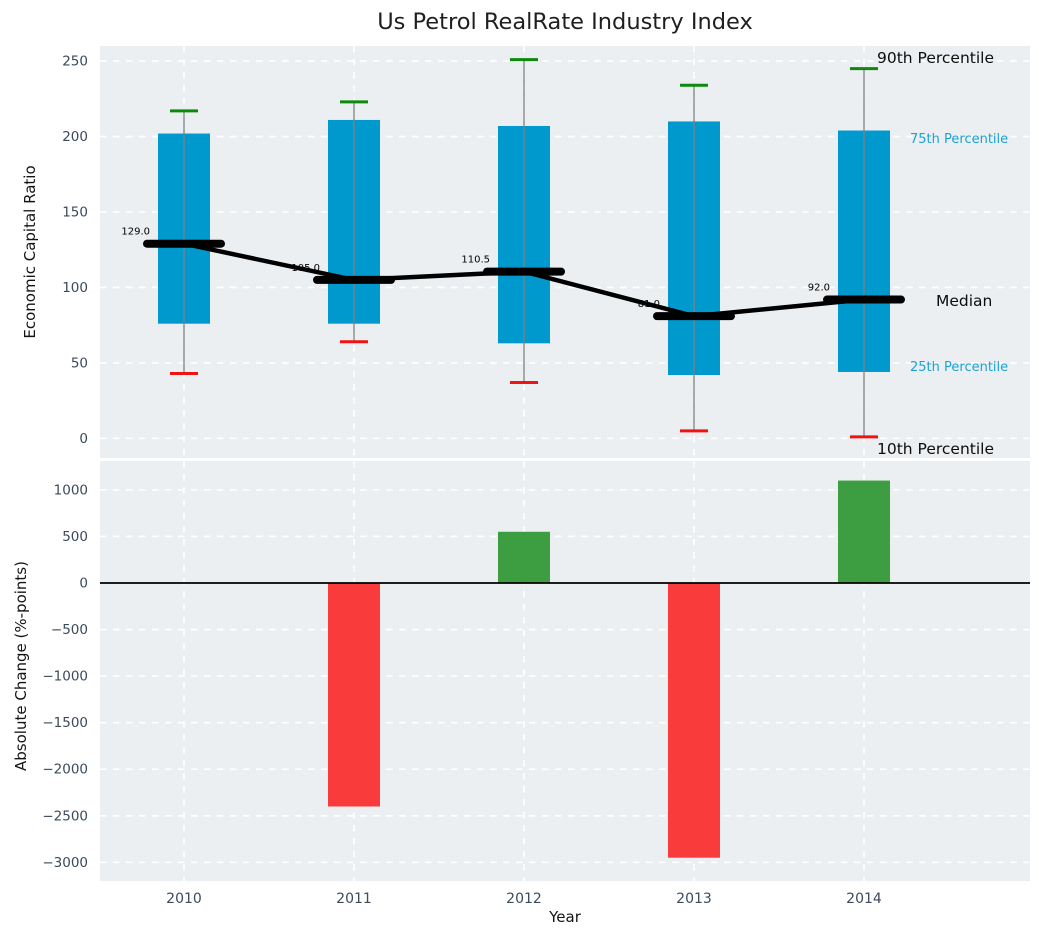  What do you see at coordinates (65, 816) in the screenshot?
I see `lower-y-tick--2500: −2500` at bounding box center [65, 816].